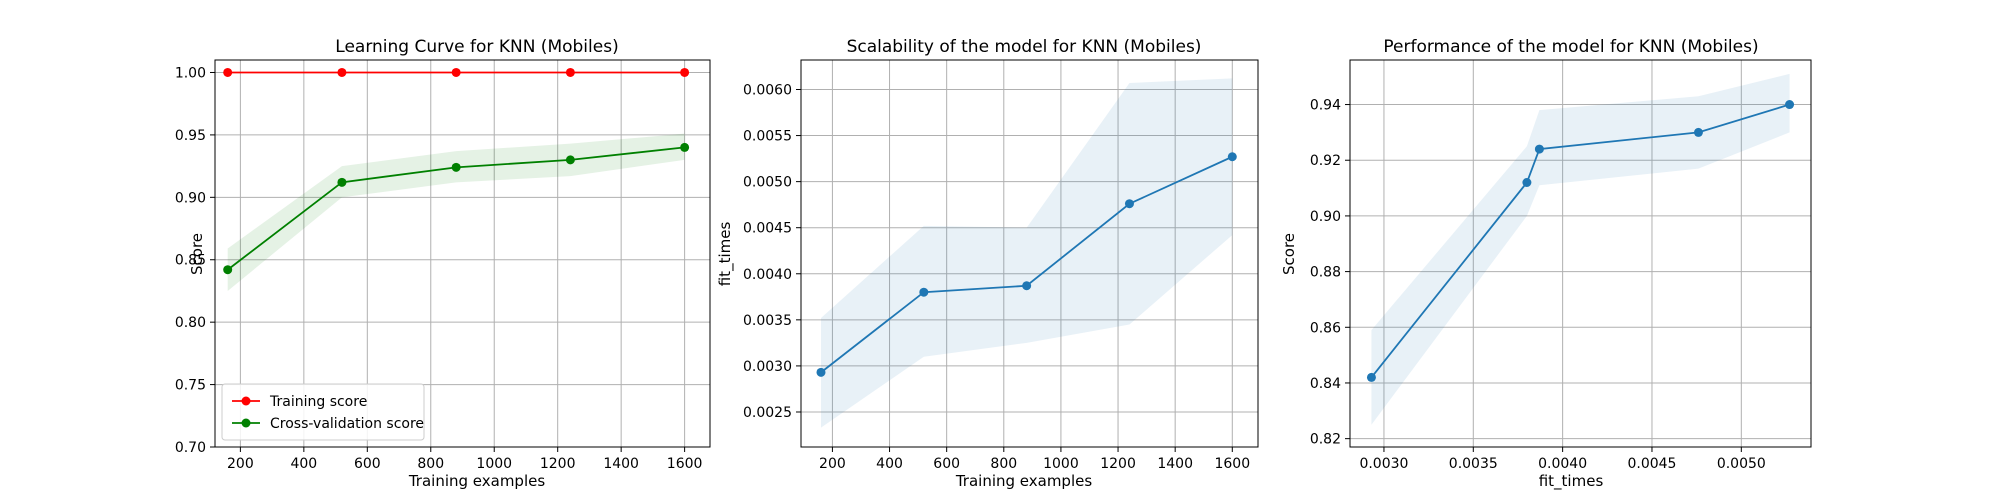 This screenshot has height=500, width=2000. Describe the element at coordinates (190, 73) in the screenshot. I see `y-tick-label: 1.00` at that location.